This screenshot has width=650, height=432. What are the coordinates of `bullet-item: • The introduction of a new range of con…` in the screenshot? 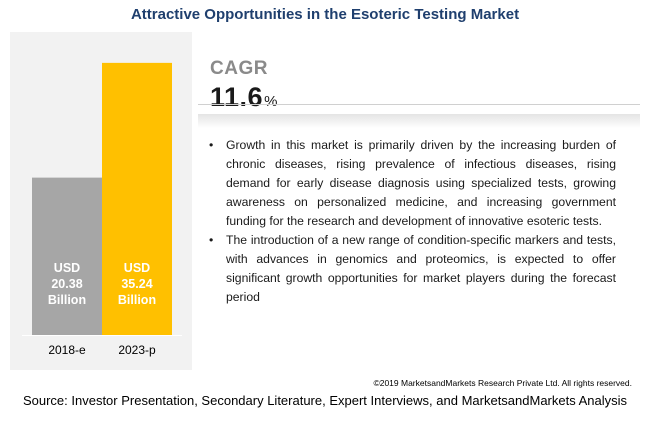 It's located at (412, 269).